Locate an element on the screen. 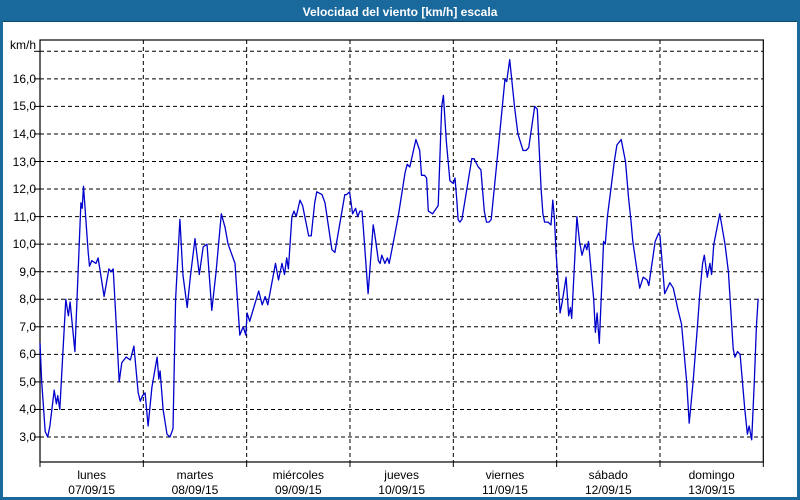 This screenshot has height=500, width=800. x-date-label: 08/09/15 is located at coordinates (195, 490).